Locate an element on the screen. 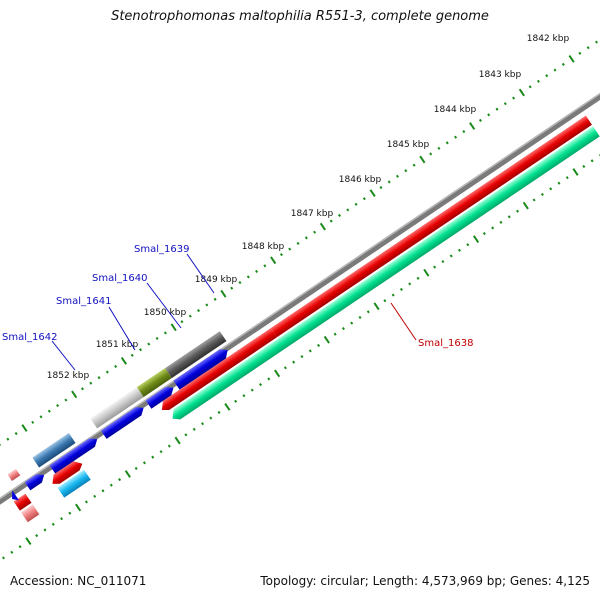  scale-label: 1850 kbp is located at coordinates (165, 313).